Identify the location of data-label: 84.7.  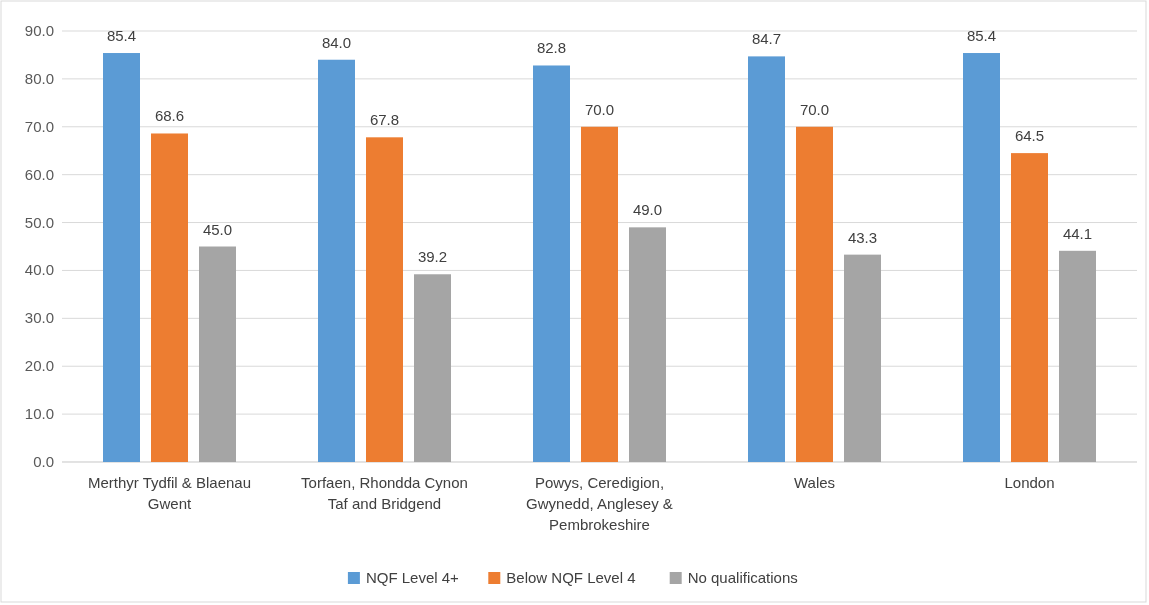
(766, 39).